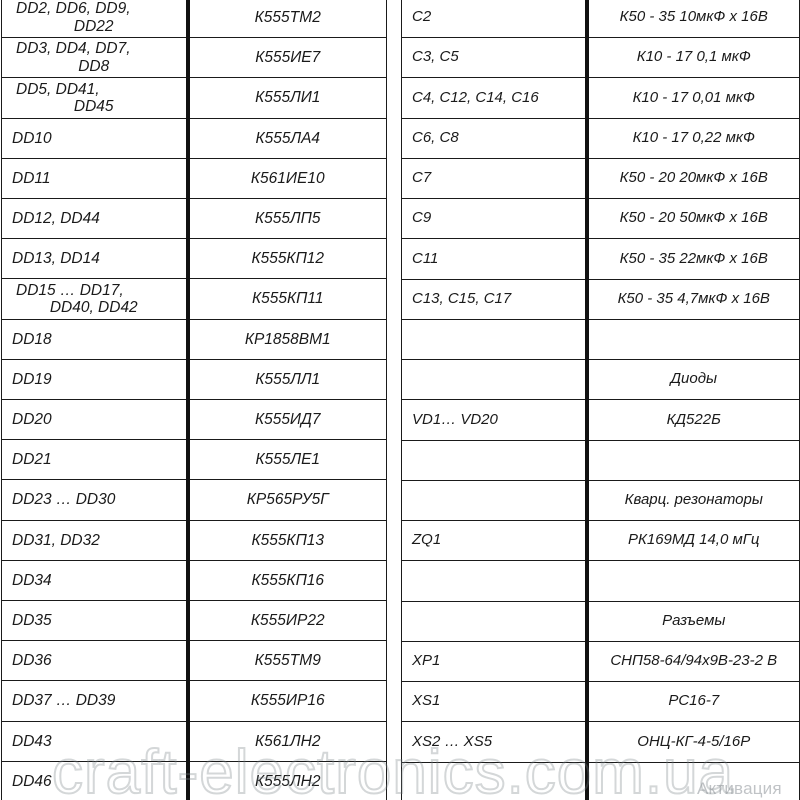 Image resolution: width=800 pixels, height=800 pixels. Describe the element at coordinates (287, 98) in the screenshot. I see `part-number-cell: К555ЛИ1` at that location.